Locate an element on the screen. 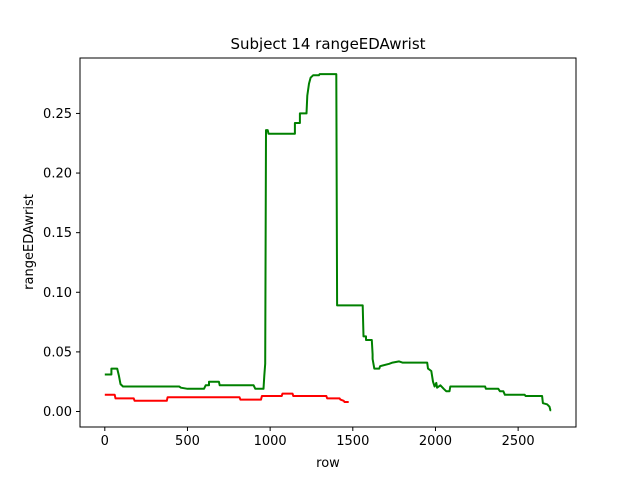  x-axis: 0 500 1000 1500 2000 2500 is located at coordinates (318, 438).